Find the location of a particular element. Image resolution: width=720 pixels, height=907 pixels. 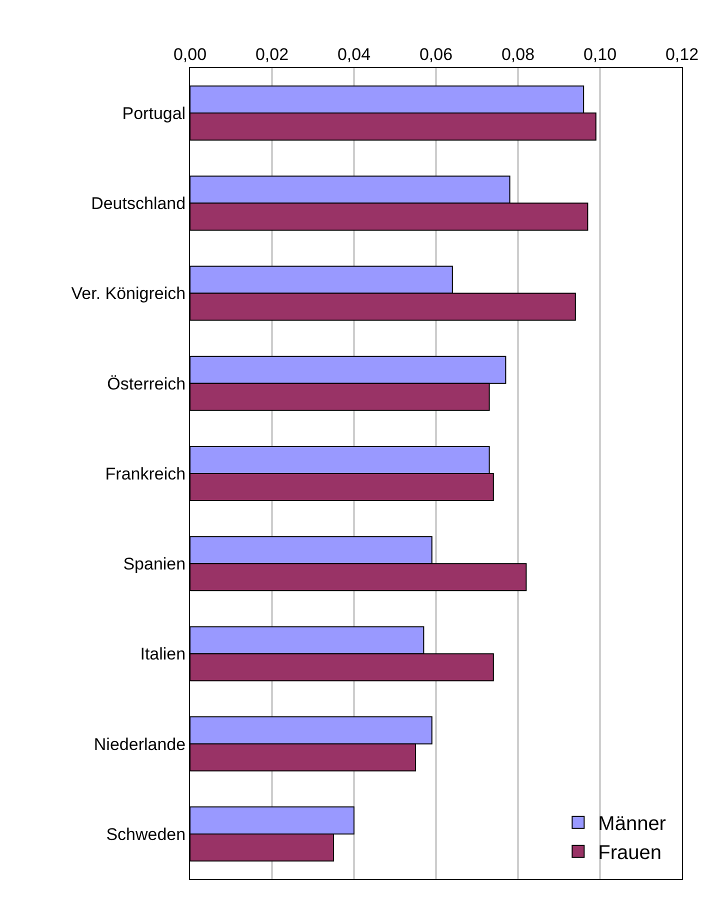

legend-label: Frauen is located at coordinates (630, 853).